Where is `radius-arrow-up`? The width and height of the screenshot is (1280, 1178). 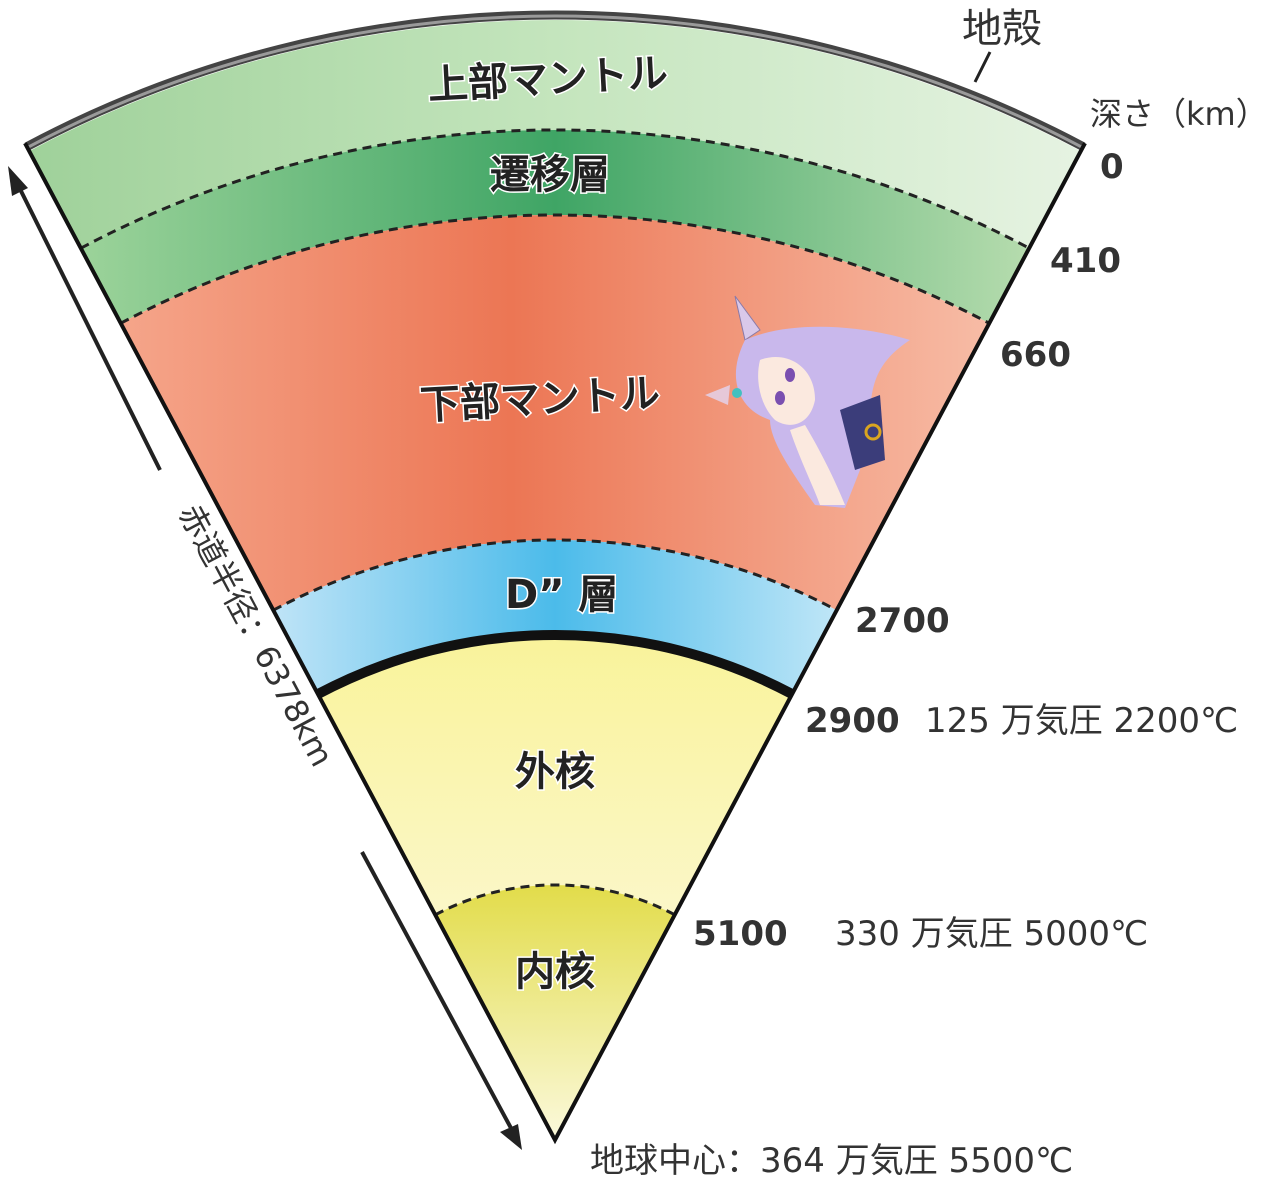 radius-arrow-up is located at coordinates (85, 318).